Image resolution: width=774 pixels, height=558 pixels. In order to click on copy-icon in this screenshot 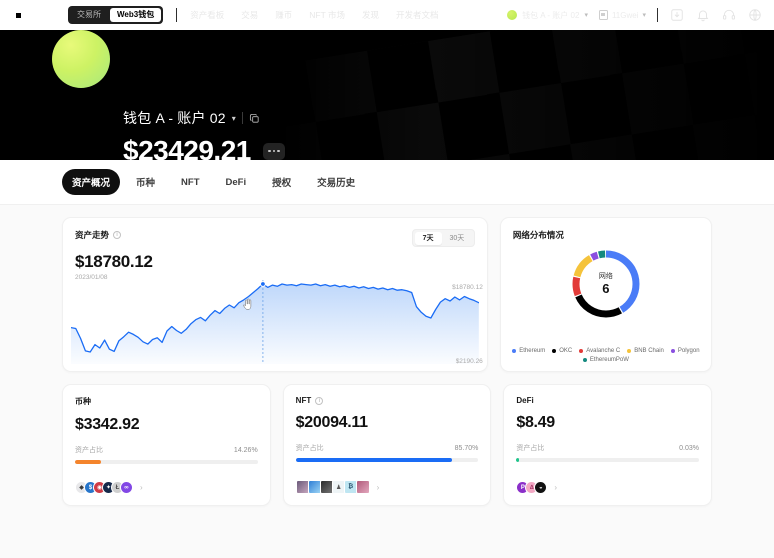, I will do `click(254, 118)`.